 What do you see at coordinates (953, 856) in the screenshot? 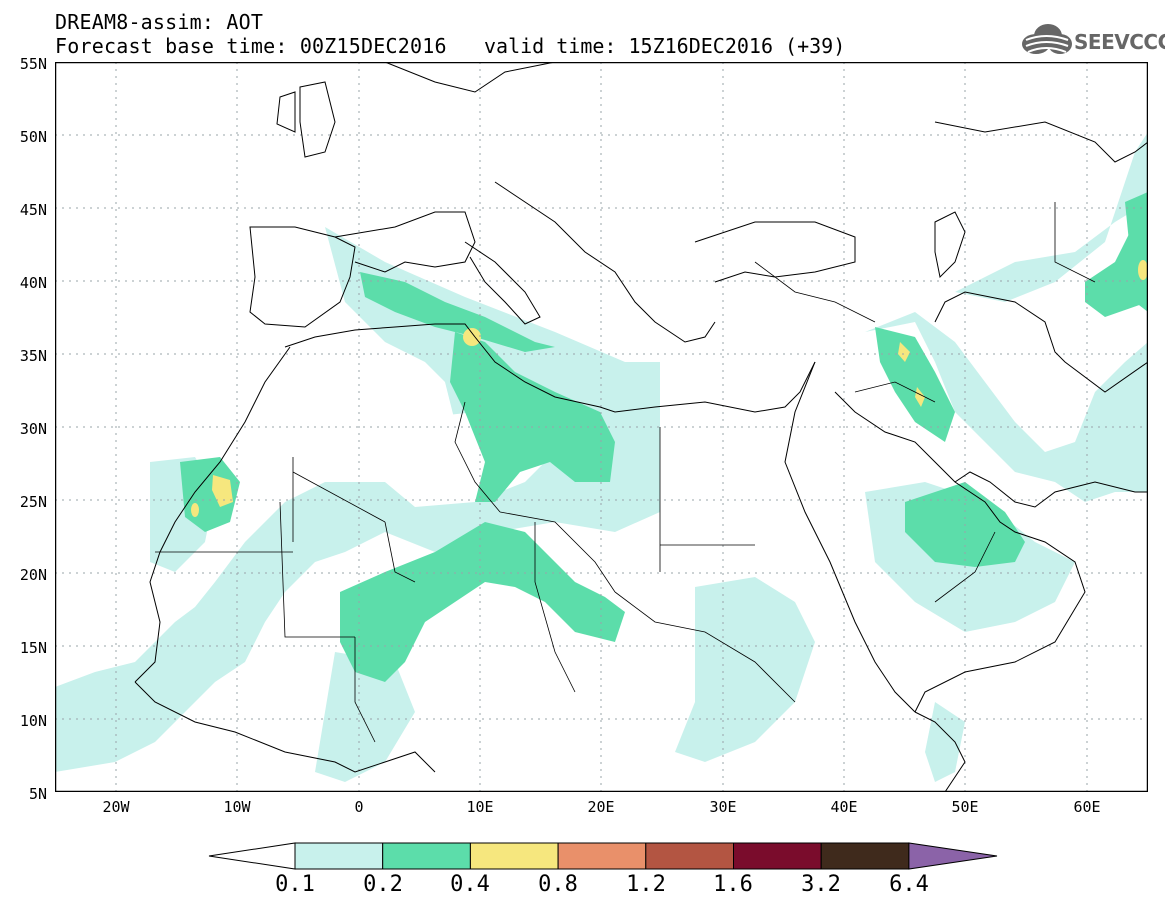
I see `colorbar-upper-arrow` at bounding box center [953, 856].